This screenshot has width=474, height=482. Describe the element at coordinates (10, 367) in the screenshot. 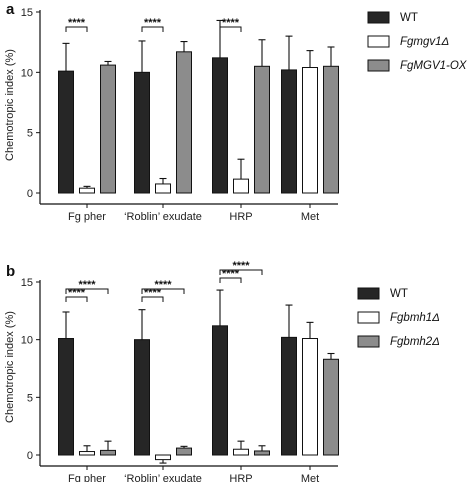

I see `panel-b-y-axis-title: Chemotropic index (%)` at that location.